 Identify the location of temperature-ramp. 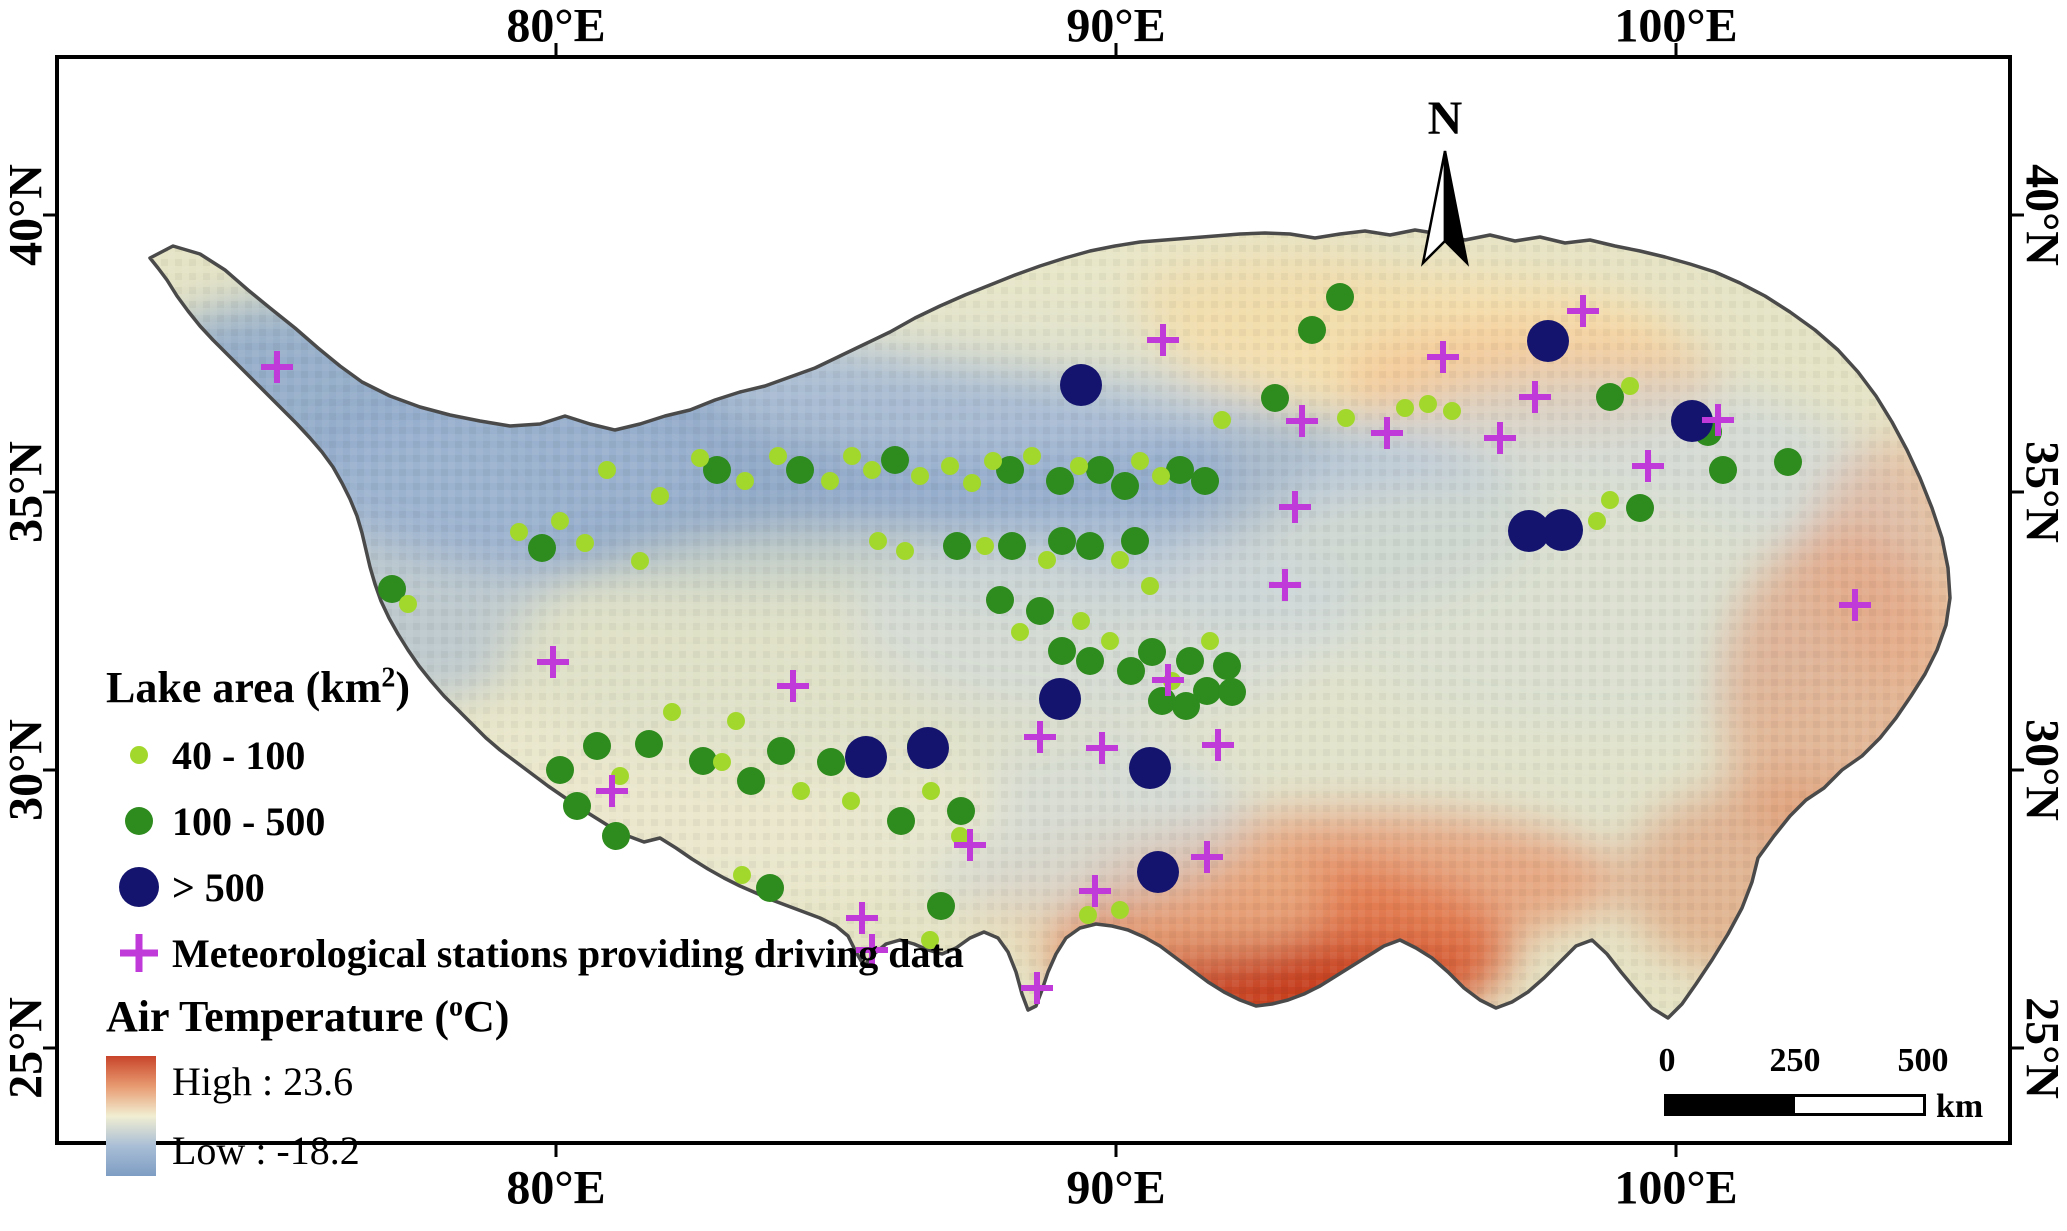
(131, 1116).